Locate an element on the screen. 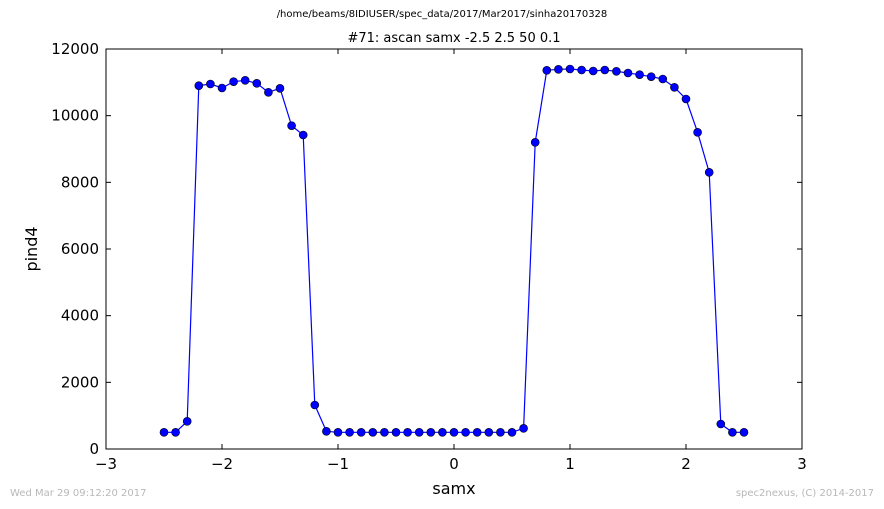 This screenshot has height=509, width=884. y-tick-label: 4000 is located at coordinates (80, 316).